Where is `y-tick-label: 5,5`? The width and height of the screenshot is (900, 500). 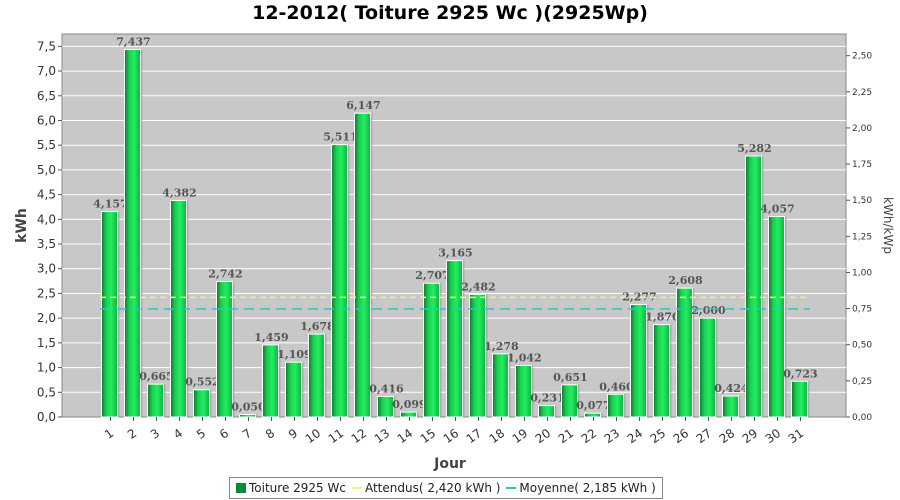 y-tick-label: 5,5 is located at coordinates (46, 145).